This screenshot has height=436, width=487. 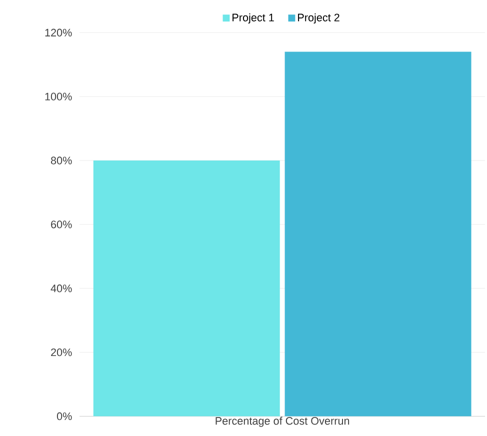 I want to click on y-tick-label: 40%, so click(x=61, y=288).